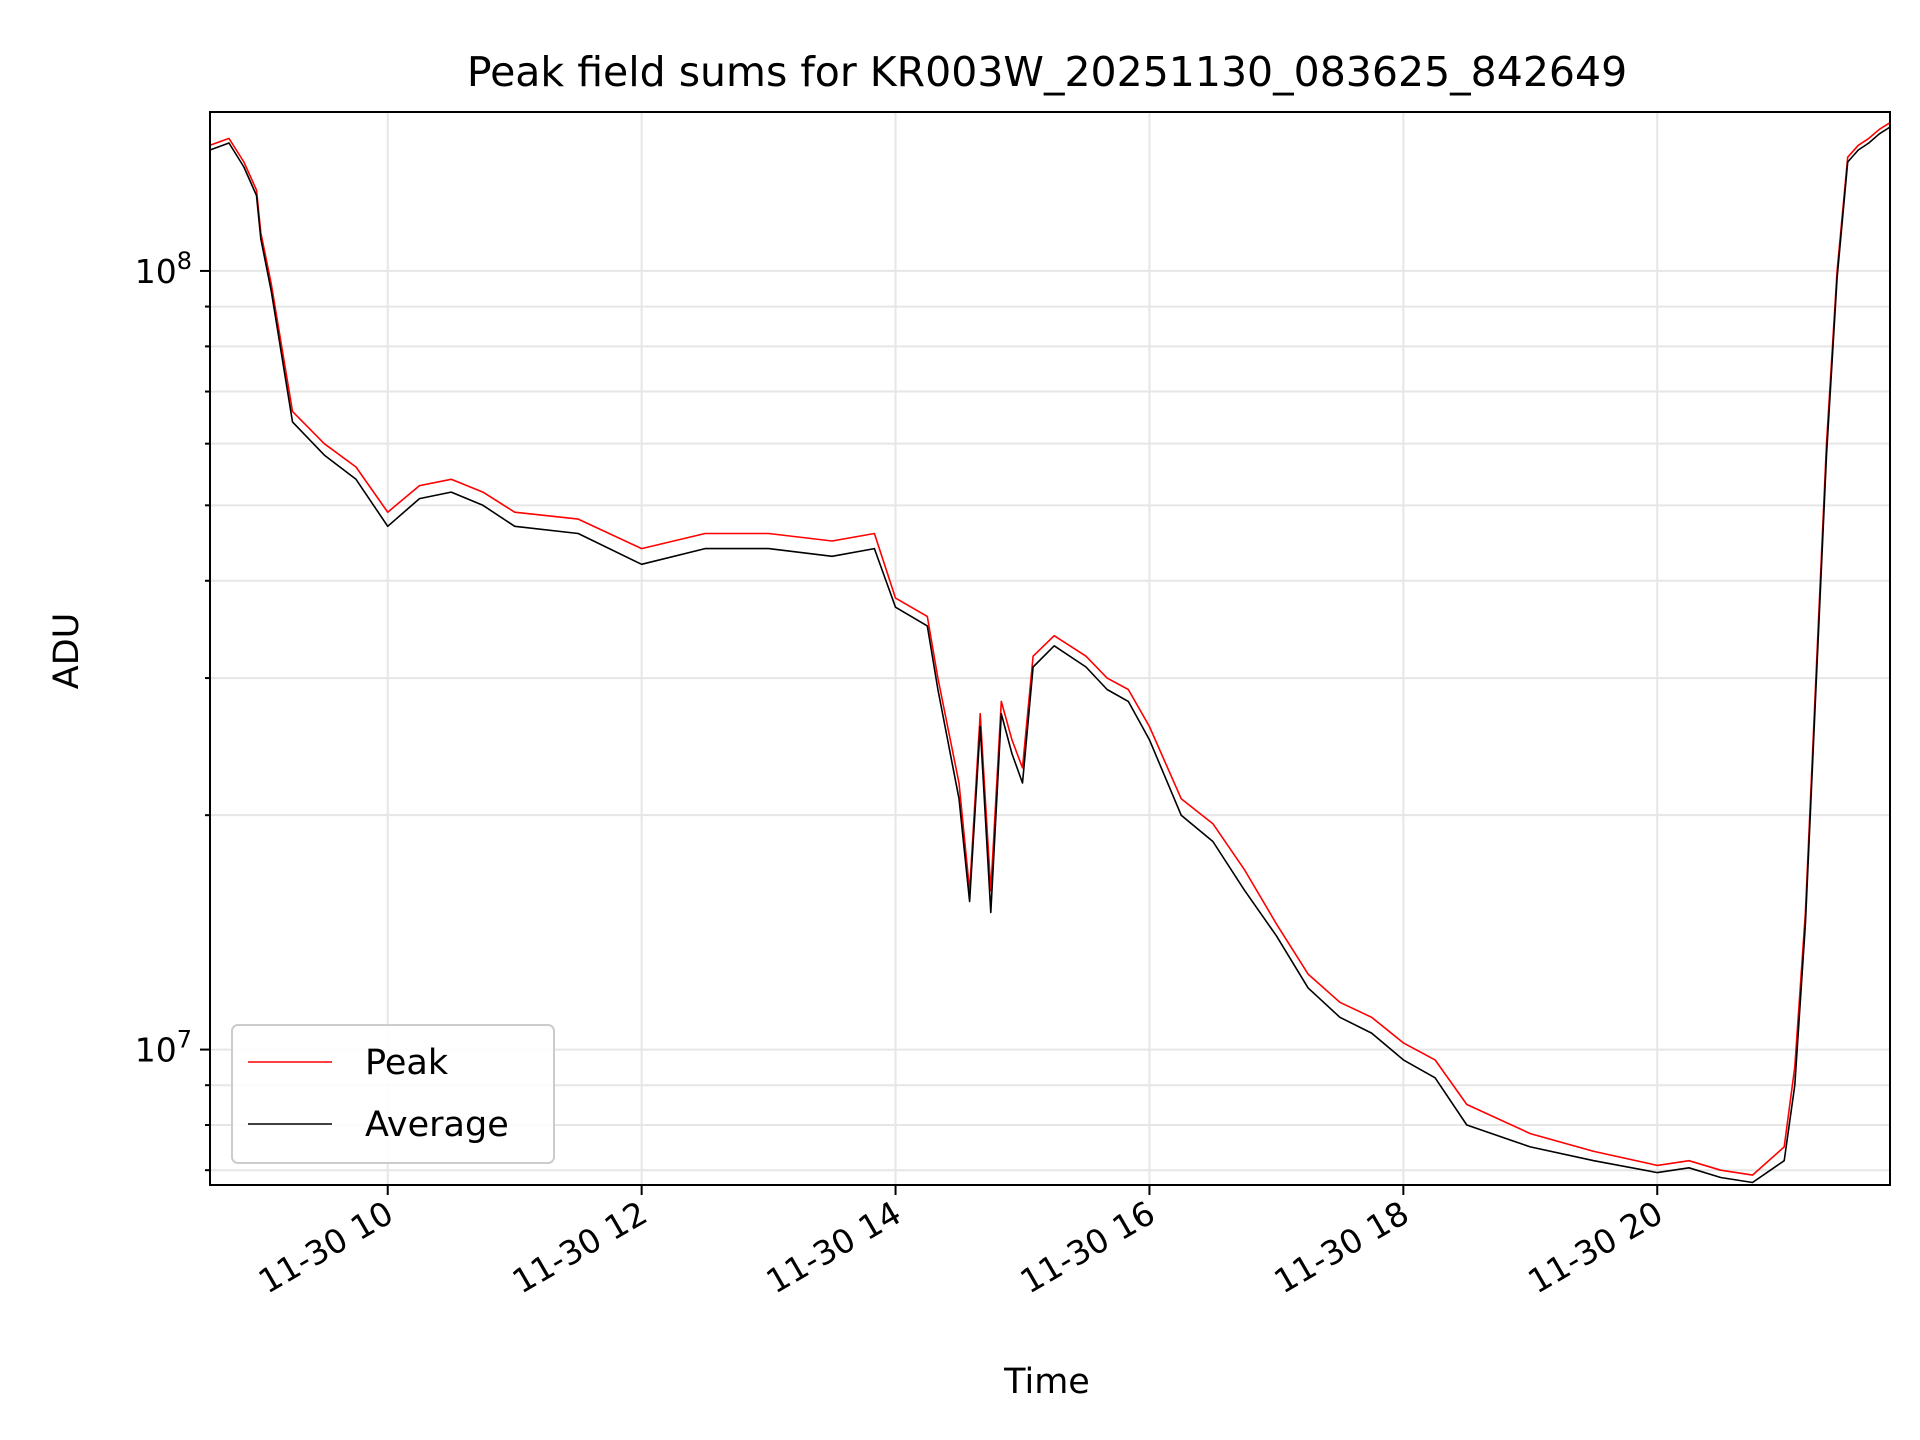 The width and height of the screenshot is (1920, 1440). I want to click on legend-box, so click(393, 1094).